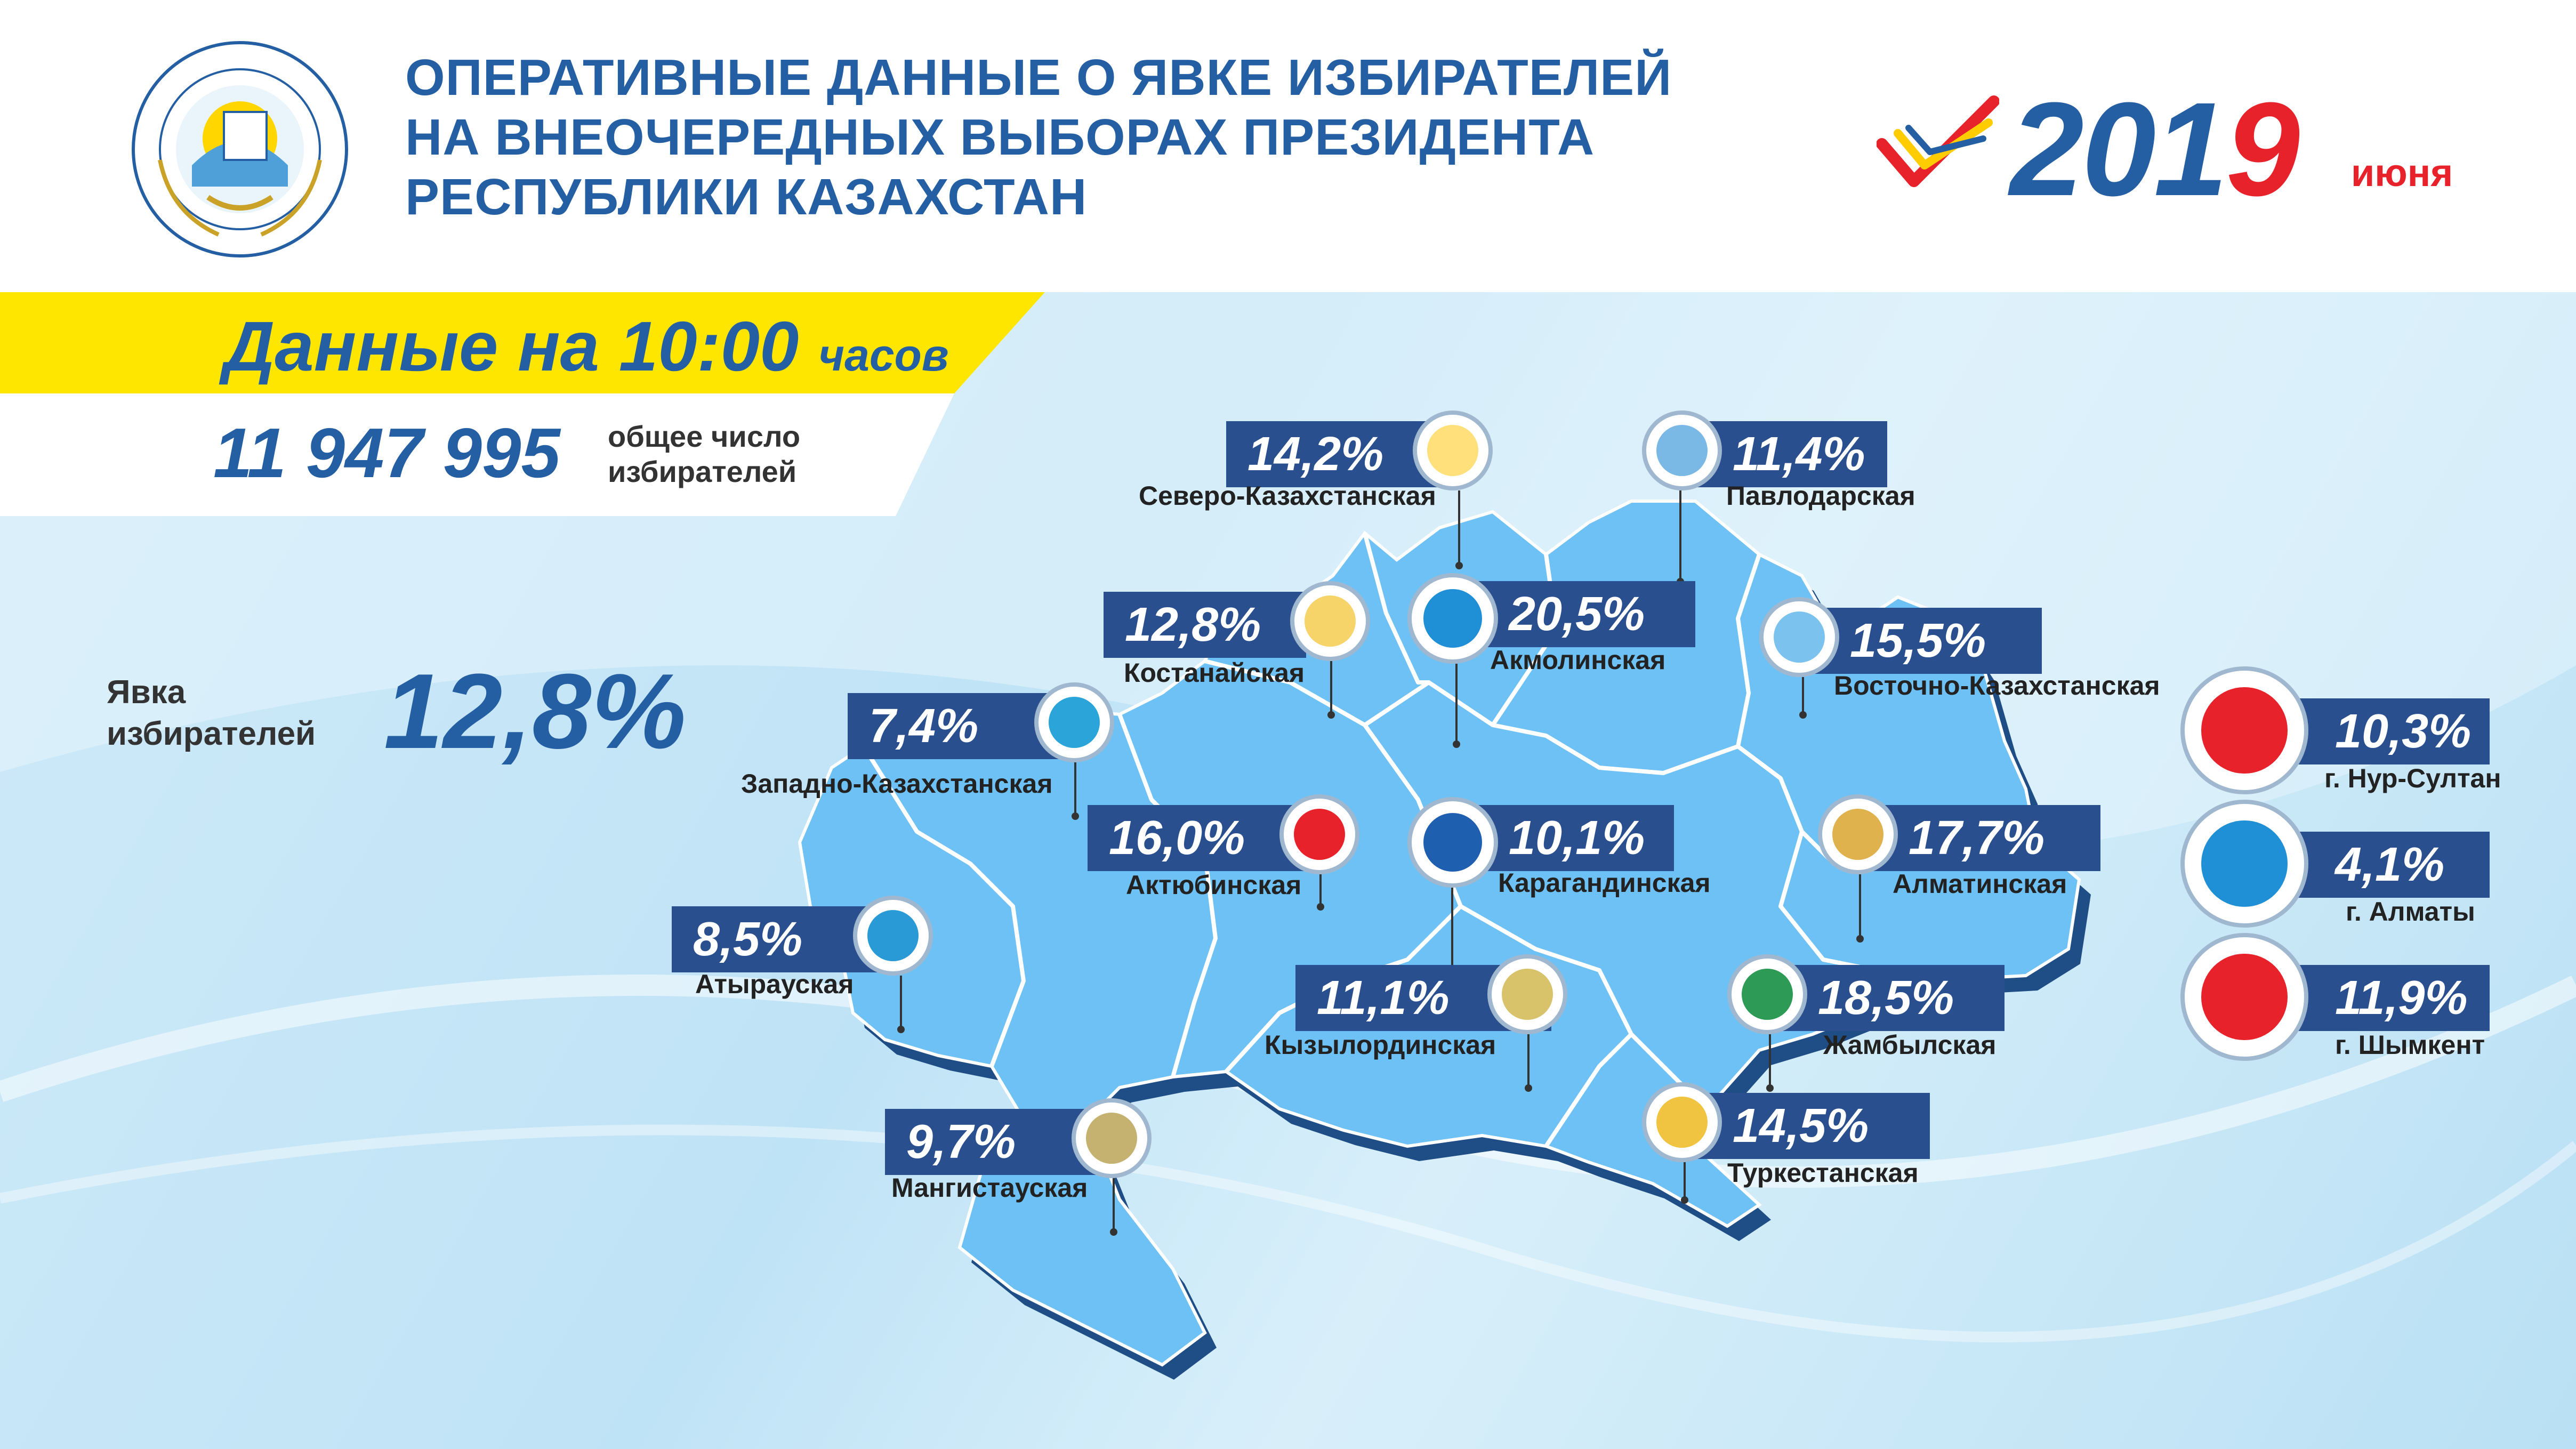 The width and height of the screenshot is (2576, 1449). What do you see at coordinates (1807, 1126) in the screenshot?
I see `region-value-badge: 14,5%` at bounding box center [1807, 1126].